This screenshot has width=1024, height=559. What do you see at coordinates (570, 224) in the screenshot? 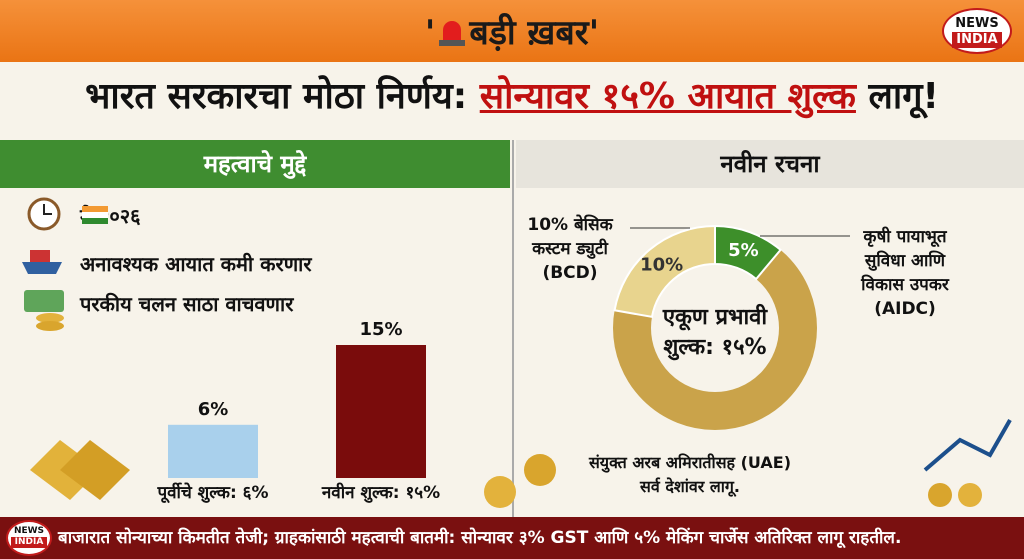
I see `category-label: 10% बेसिक` at bounding box center [570, 224].